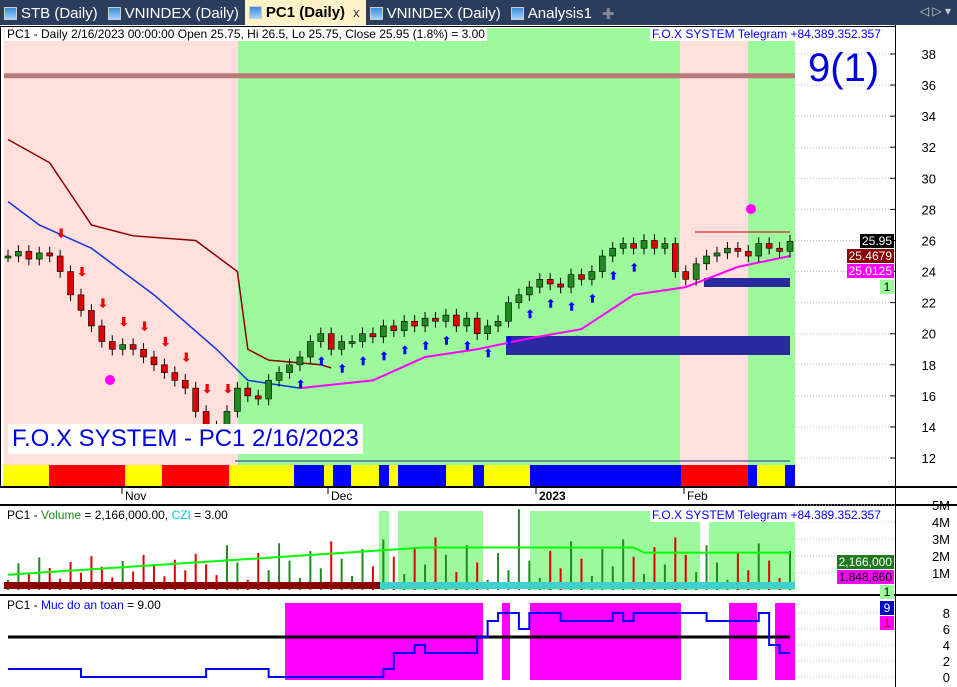 The image size is (957, 687). I want to click on volume-zone, so click(440, 550).